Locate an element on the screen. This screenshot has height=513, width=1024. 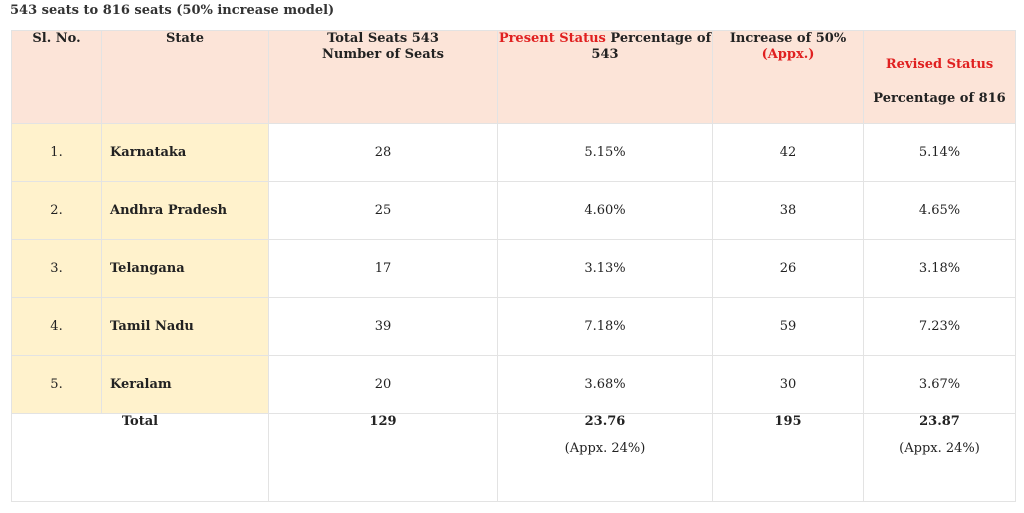
row-seats: 28 is located at coordinates (383, 152).